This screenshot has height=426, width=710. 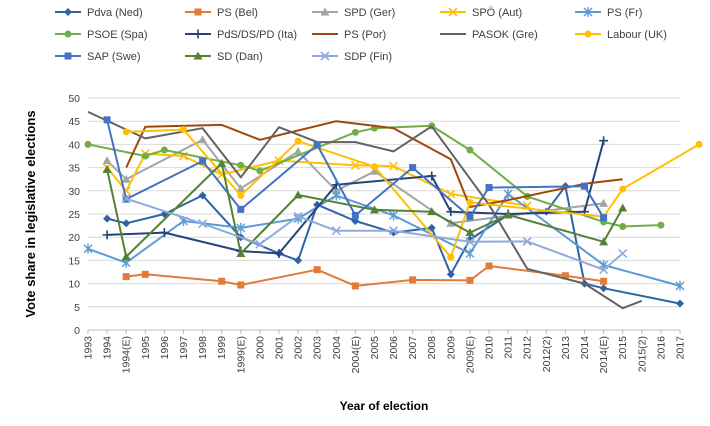 I want to click on y-tick-label: 30, so click(x=74, y=192).